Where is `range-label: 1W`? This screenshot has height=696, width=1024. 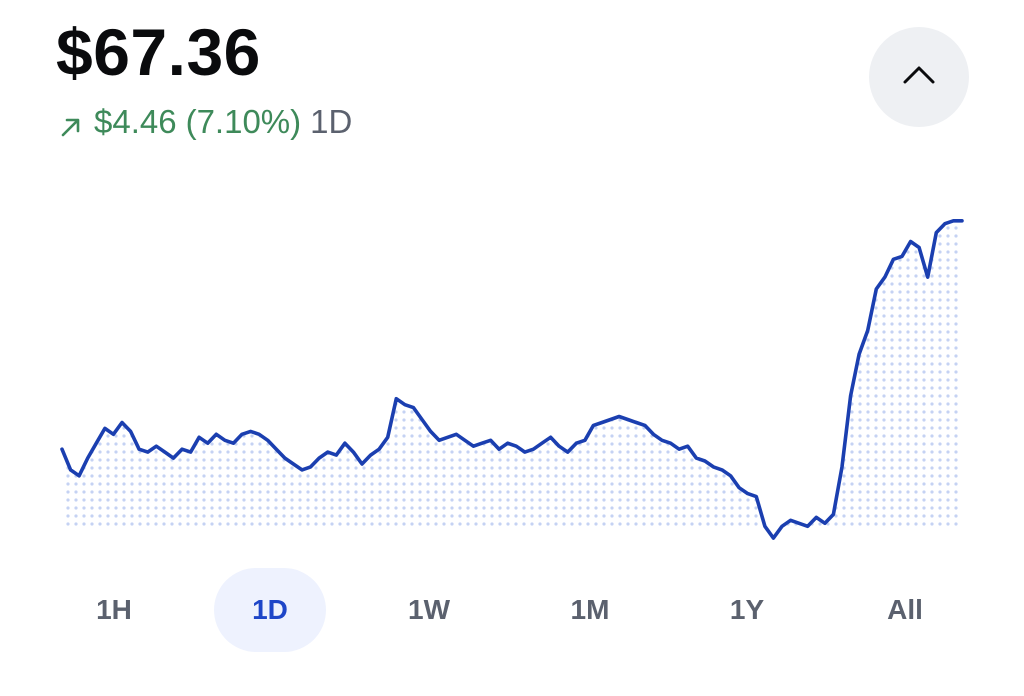
range-label: 1W is located at coordinates (429, 609).